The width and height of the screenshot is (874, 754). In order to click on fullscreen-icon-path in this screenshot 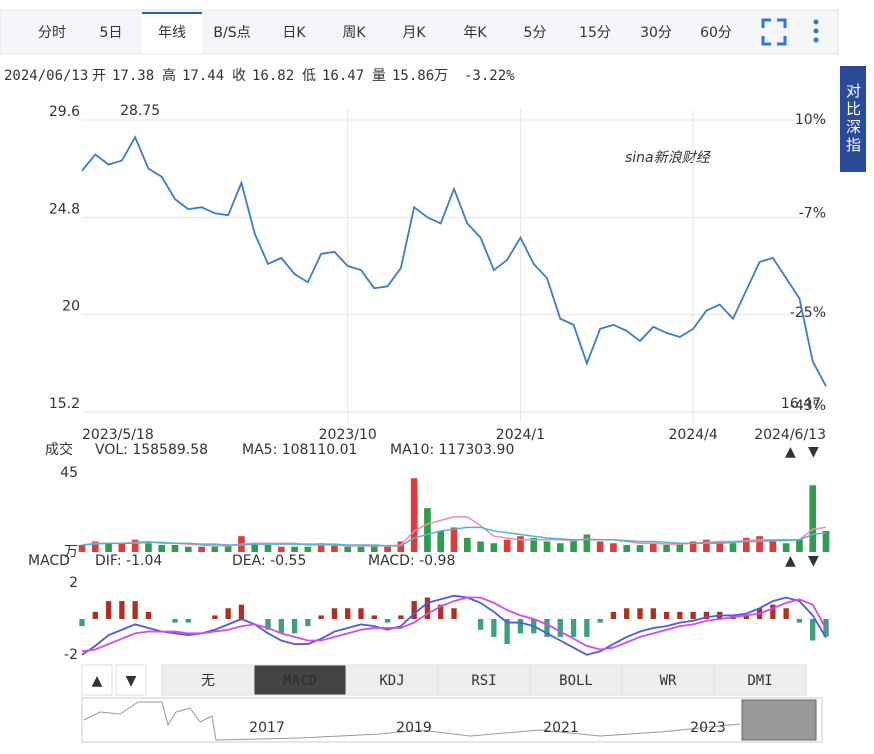, I will do `click(774, 32)`.